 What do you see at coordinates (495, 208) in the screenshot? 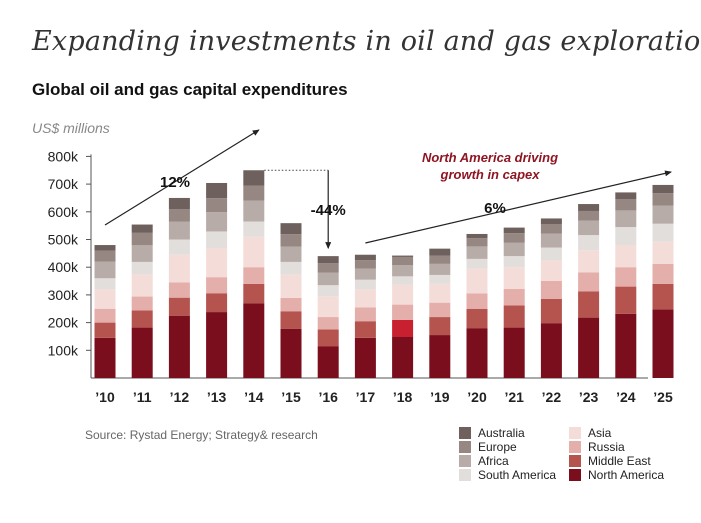
I see `annotation-6-percent: 6%` at bounding box center [495, 208].